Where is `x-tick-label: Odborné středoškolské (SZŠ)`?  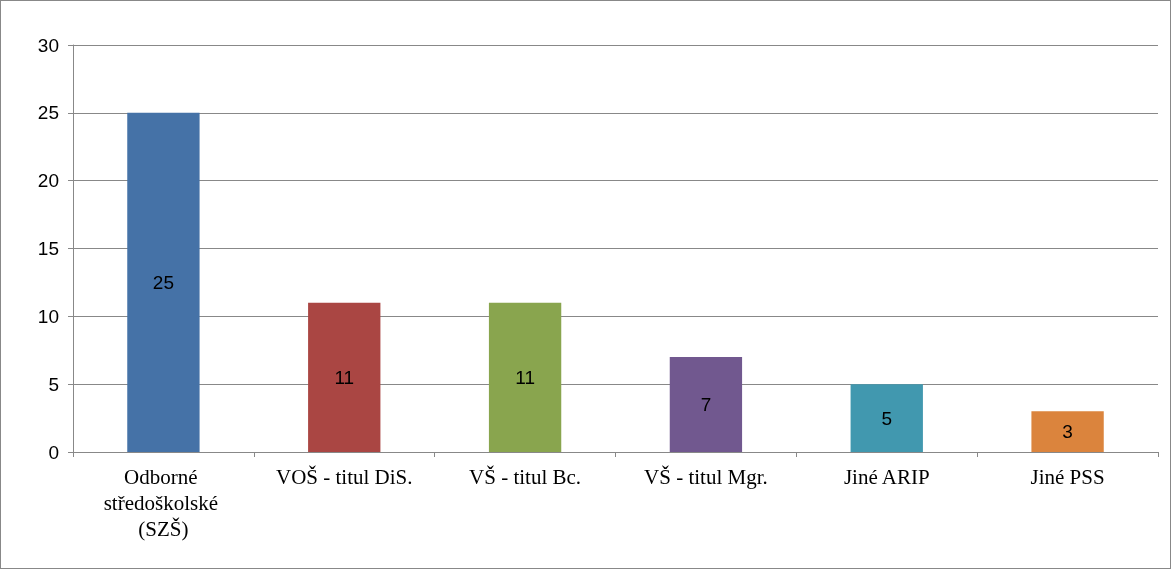 x-tick-label: Odborné středoškolské (SZŠ) is located at coordinates (163, 503).